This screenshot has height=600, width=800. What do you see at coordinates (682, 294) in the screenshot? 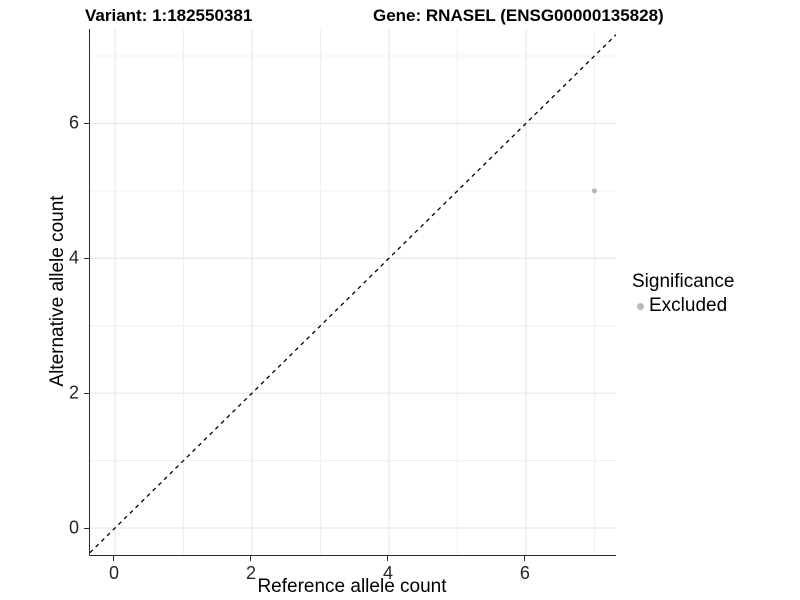
I see `legend: Significance Excluded` at bounding box center [682, 294].